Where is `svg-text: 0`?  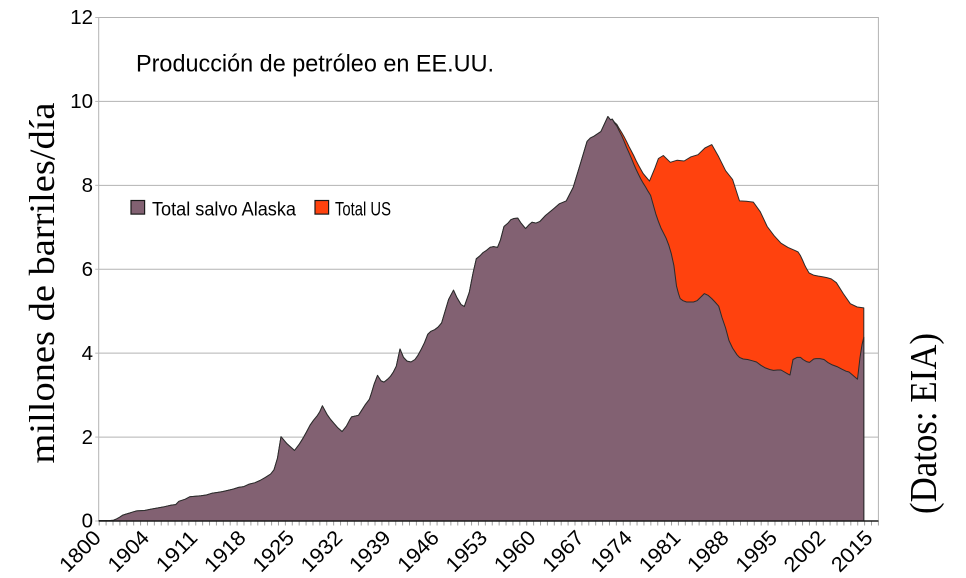
svg-text: 0 is located at coordinates (87, 521).